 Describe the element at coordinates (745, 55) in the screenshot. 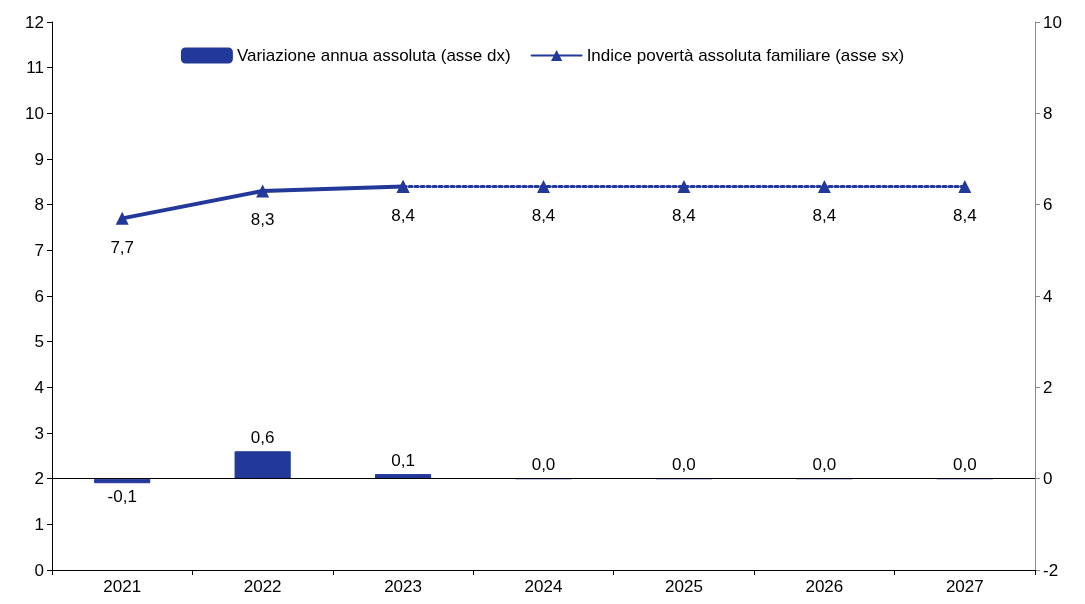

I see `legend-label: Indice povertà assoluta familiare (asse sx)` at that location.